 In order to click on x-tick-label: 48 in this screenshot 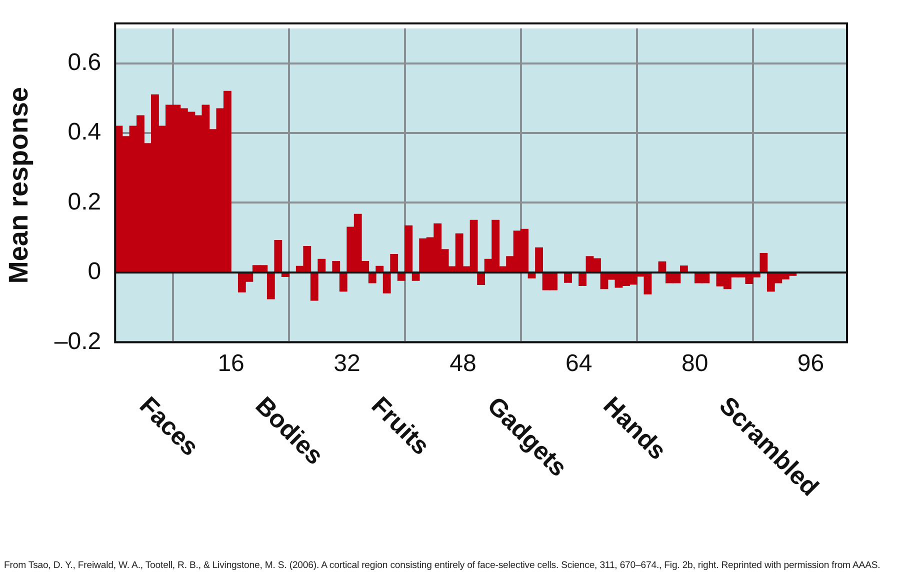, I will do `click(463, 364)`.